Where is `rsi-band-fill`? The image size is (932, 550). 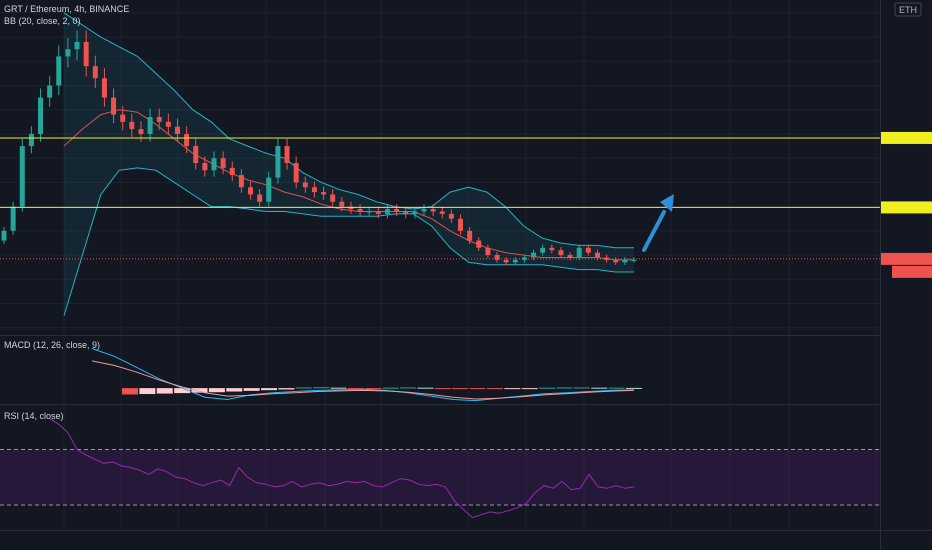
rsi-band-fill is located at coordinates (440, 477).